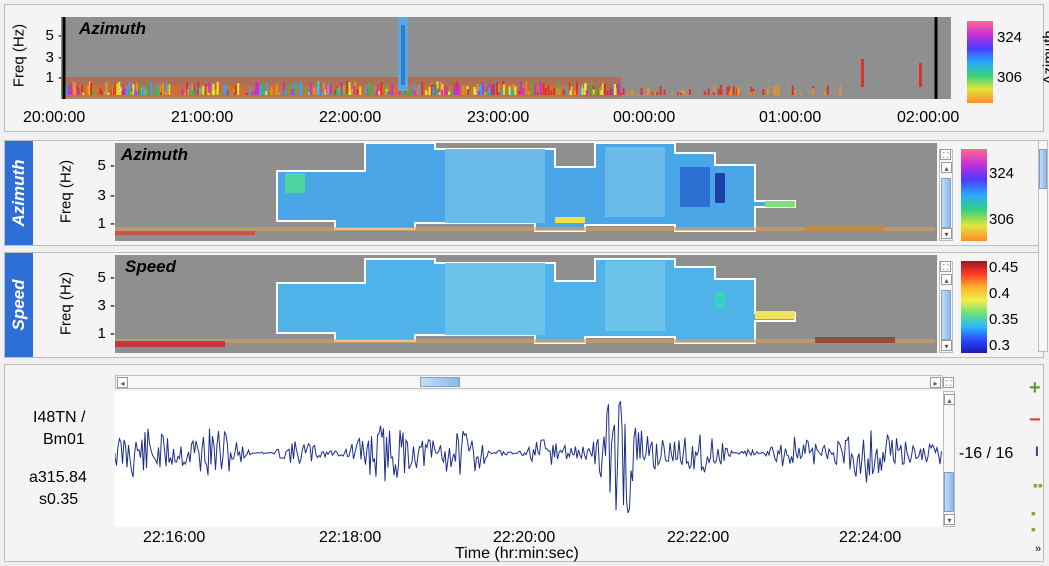 The width and height of the screenshot is (1049, 566). What do you see at coordinates (54, 57) in the screenshot?
I see `overview-ytick-3: 3 -` at bounding box center [54, 57].